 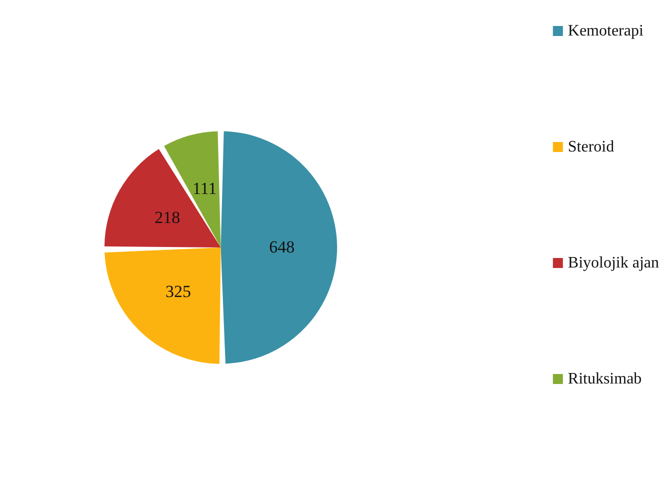 I want to click on data-label: 648, so click(x=282, y=247).